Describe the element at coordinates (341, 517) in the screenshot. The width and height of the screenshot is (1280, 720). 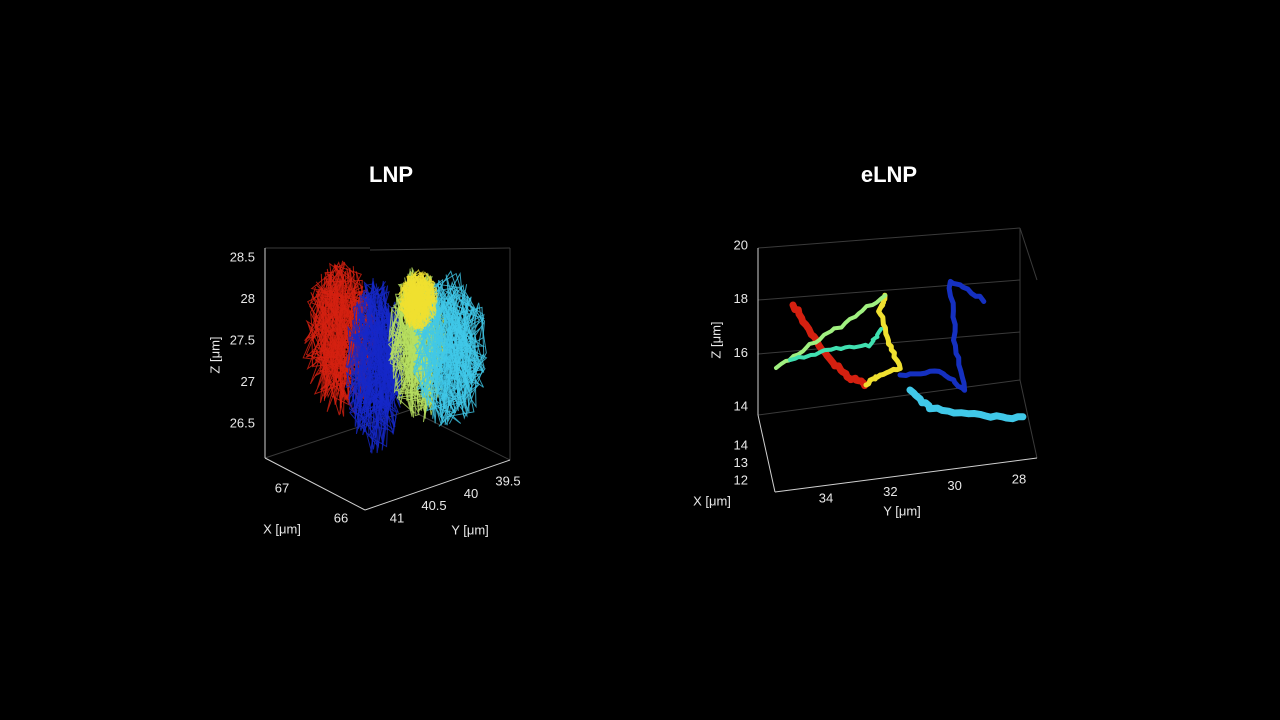
I see `x-tick-label: 66` at that location.